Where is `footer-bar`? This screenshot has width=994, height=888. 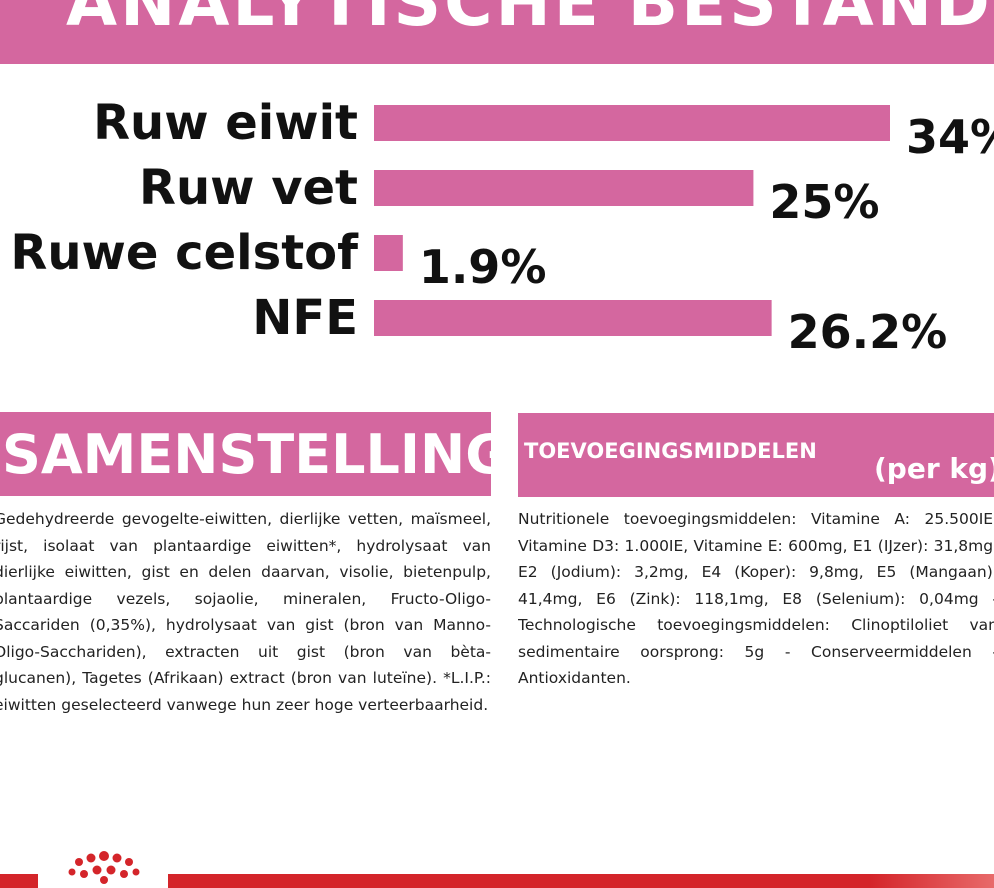 footer-bar is located at coordinates (581, 881).